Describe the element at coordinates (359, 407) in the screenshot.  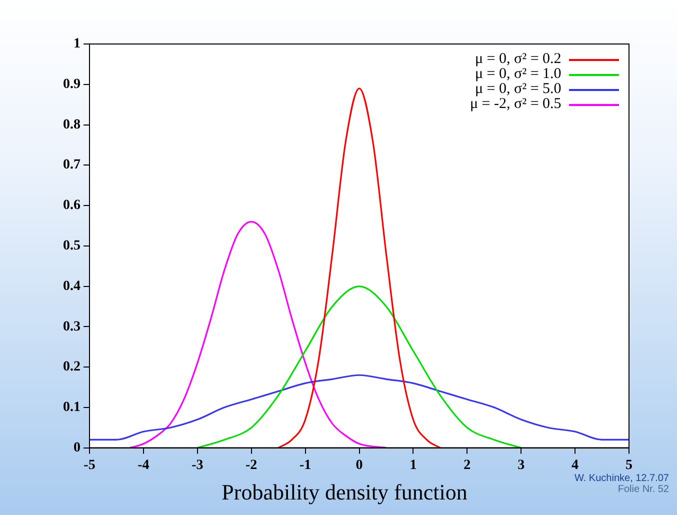
I see `line-series` at that location.